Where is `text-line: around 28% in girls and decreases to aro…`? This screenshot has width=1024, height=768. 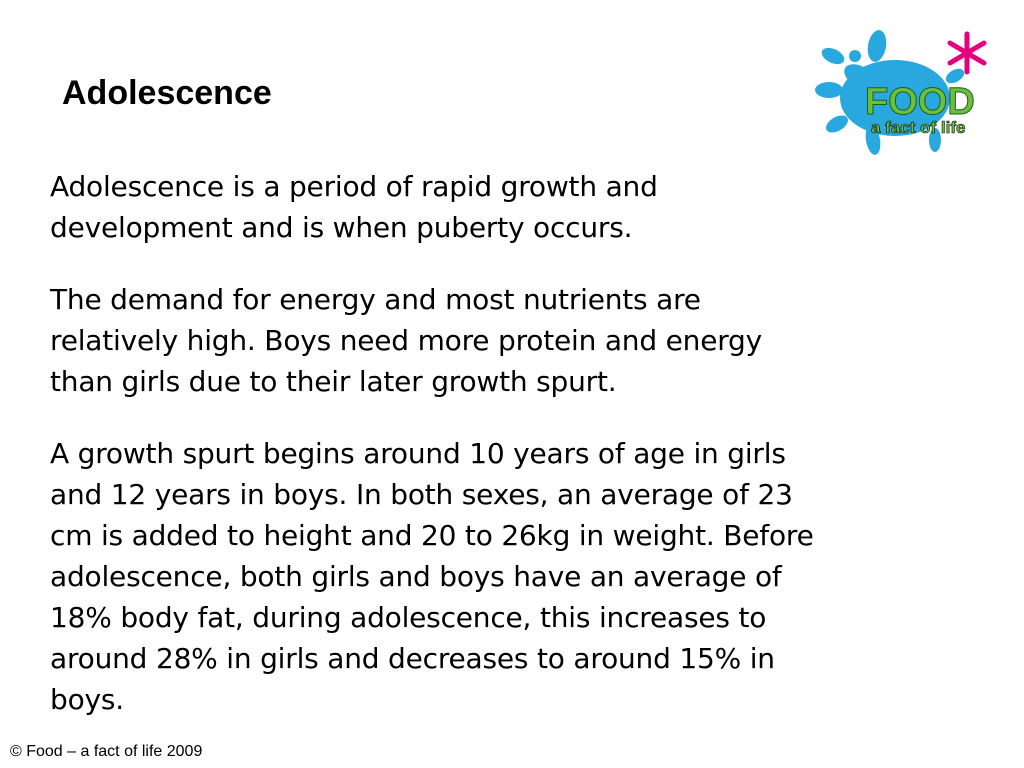
text-line: around 28% in girls and decreases to aro… is located at coordinates (412, 658).